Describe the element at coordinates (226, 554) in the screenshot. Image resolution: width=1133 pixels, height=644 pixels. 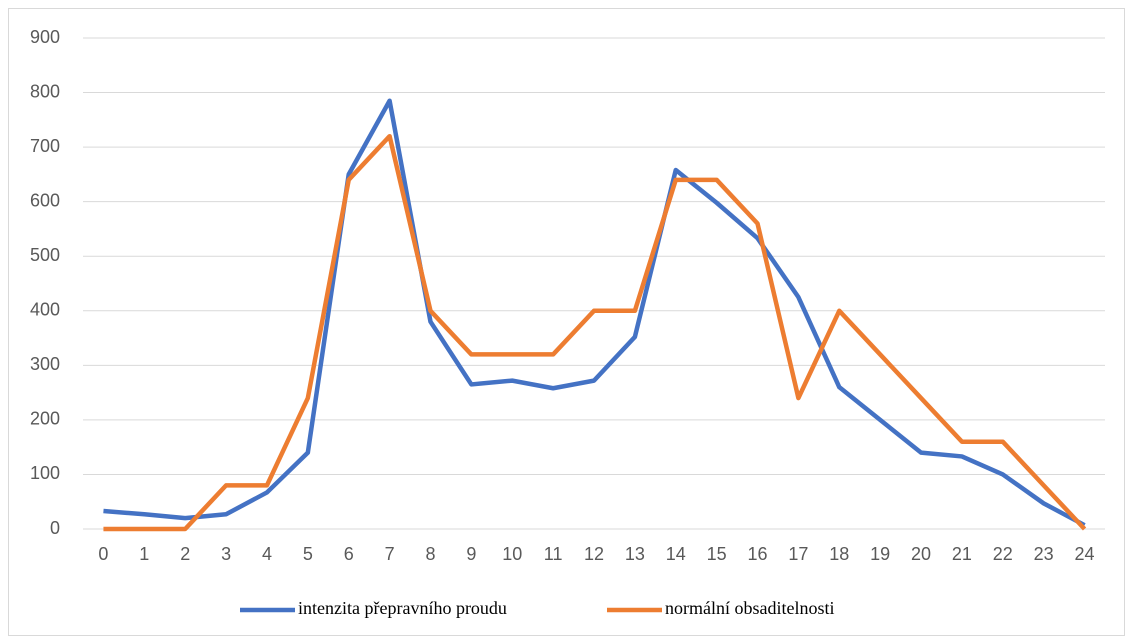
I see `x-tick-label: 3` at that location.